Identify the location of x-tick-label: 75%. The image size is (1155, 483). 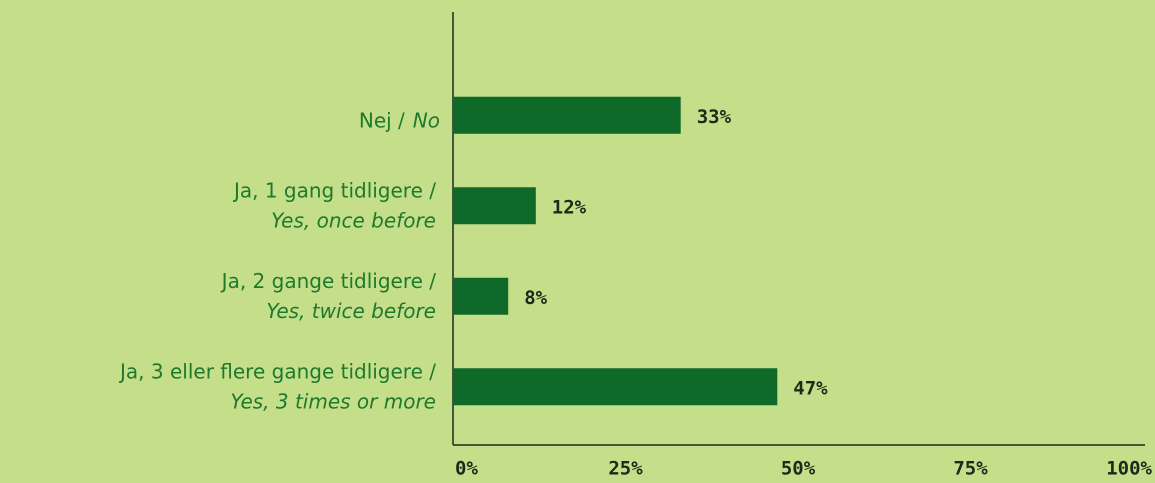
(970, 469).